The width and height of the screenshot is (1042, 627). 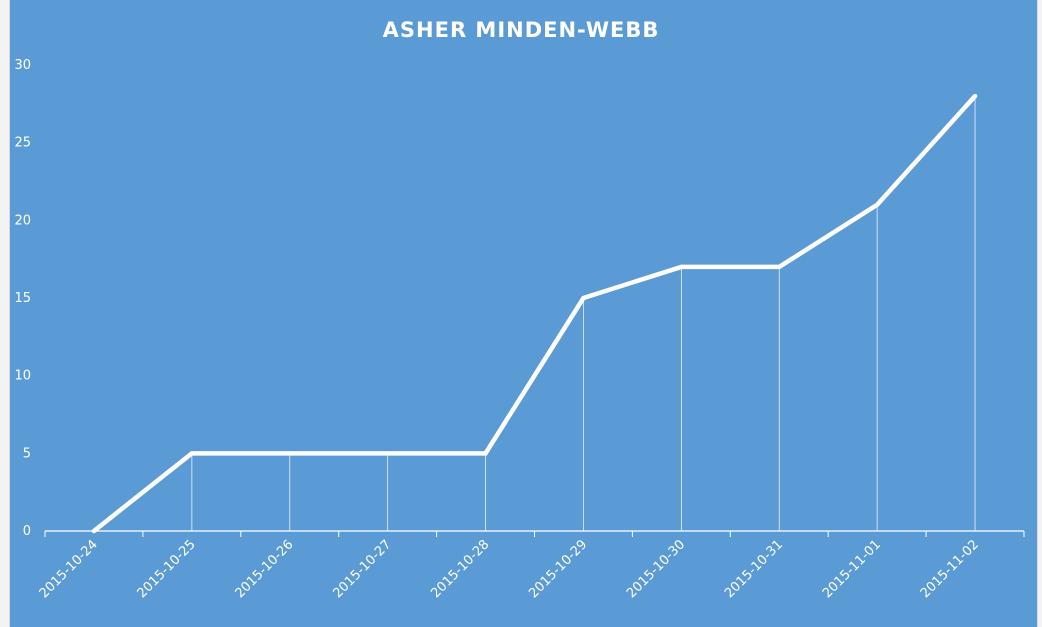 What do you see at coordinates (22, 376) in the screenshot?
I see `y-tick-label: 10` at bounding box center [22, 376].